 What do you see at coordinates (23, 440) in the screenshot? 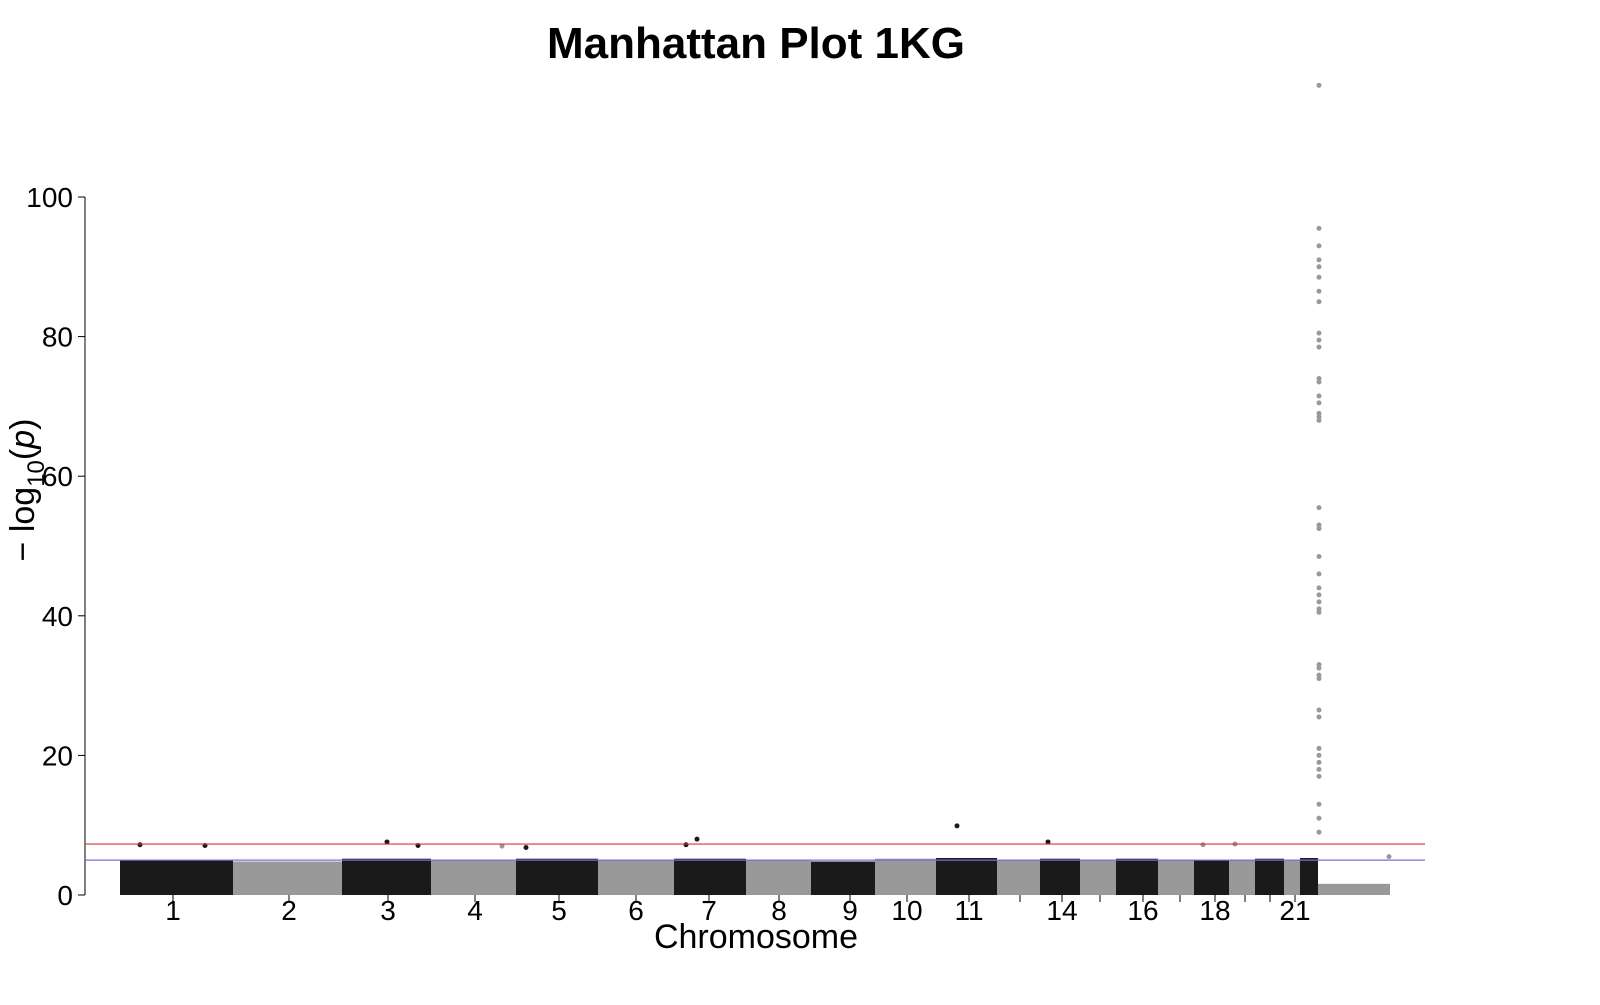
I see `y-label-part: p` at bounding box center [23, 440].